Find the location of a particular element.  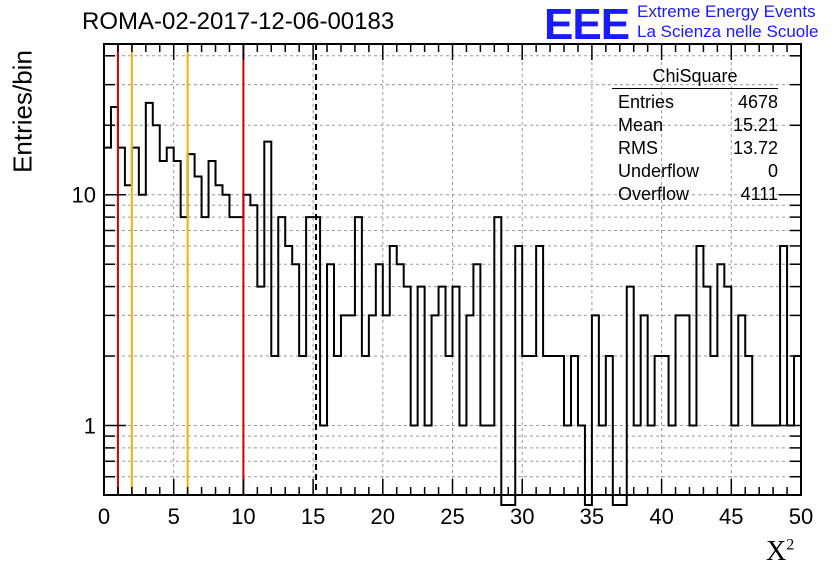

y-axis-label: Entries/bin is located at coordinates (22, 111).